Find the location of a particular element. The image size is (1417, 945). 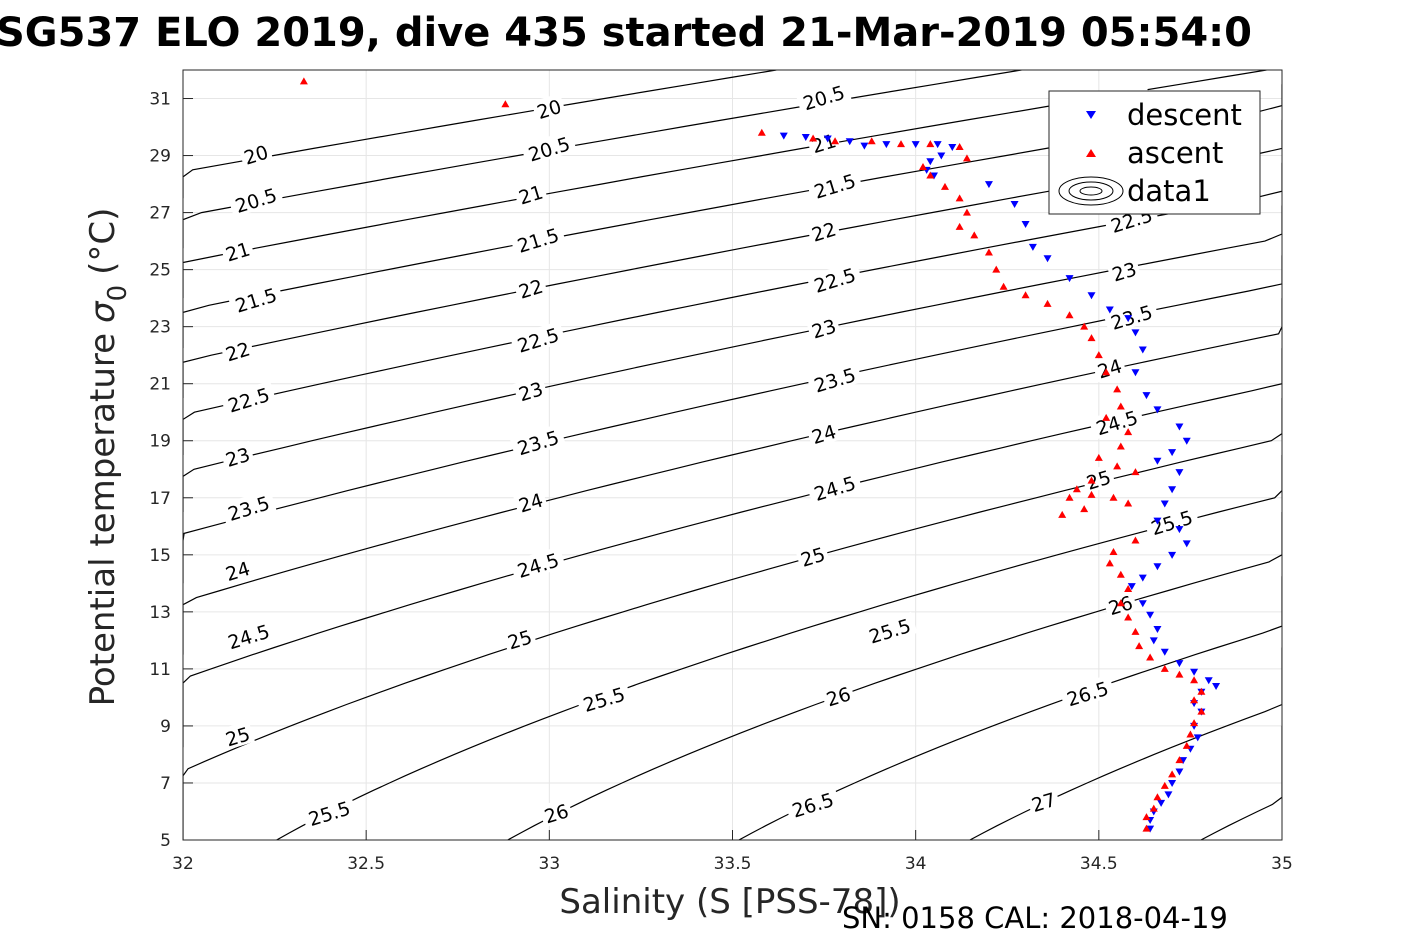

contour-label: 22 is located at coordinates (530, 288).